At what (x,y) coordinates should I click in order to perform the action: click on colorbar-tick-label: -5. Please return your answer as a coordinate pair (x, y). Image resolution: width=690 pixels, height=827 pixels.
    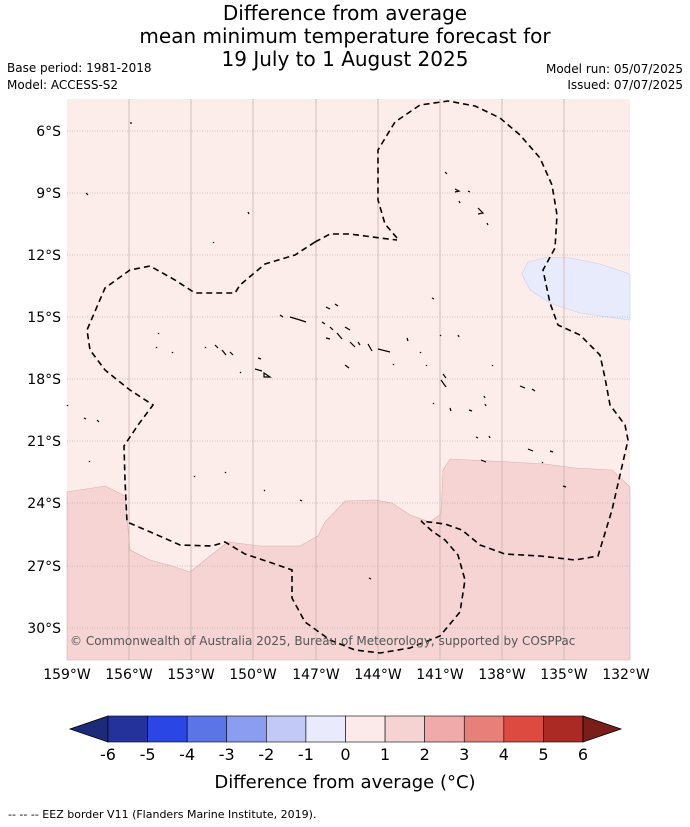
    Looking at the image, I should click on (147, 754).